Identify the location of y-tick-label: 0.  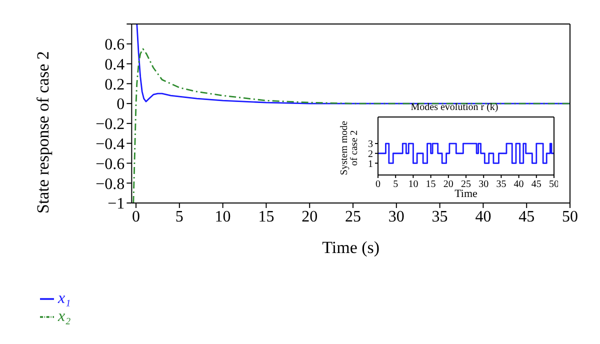
(120, 105).